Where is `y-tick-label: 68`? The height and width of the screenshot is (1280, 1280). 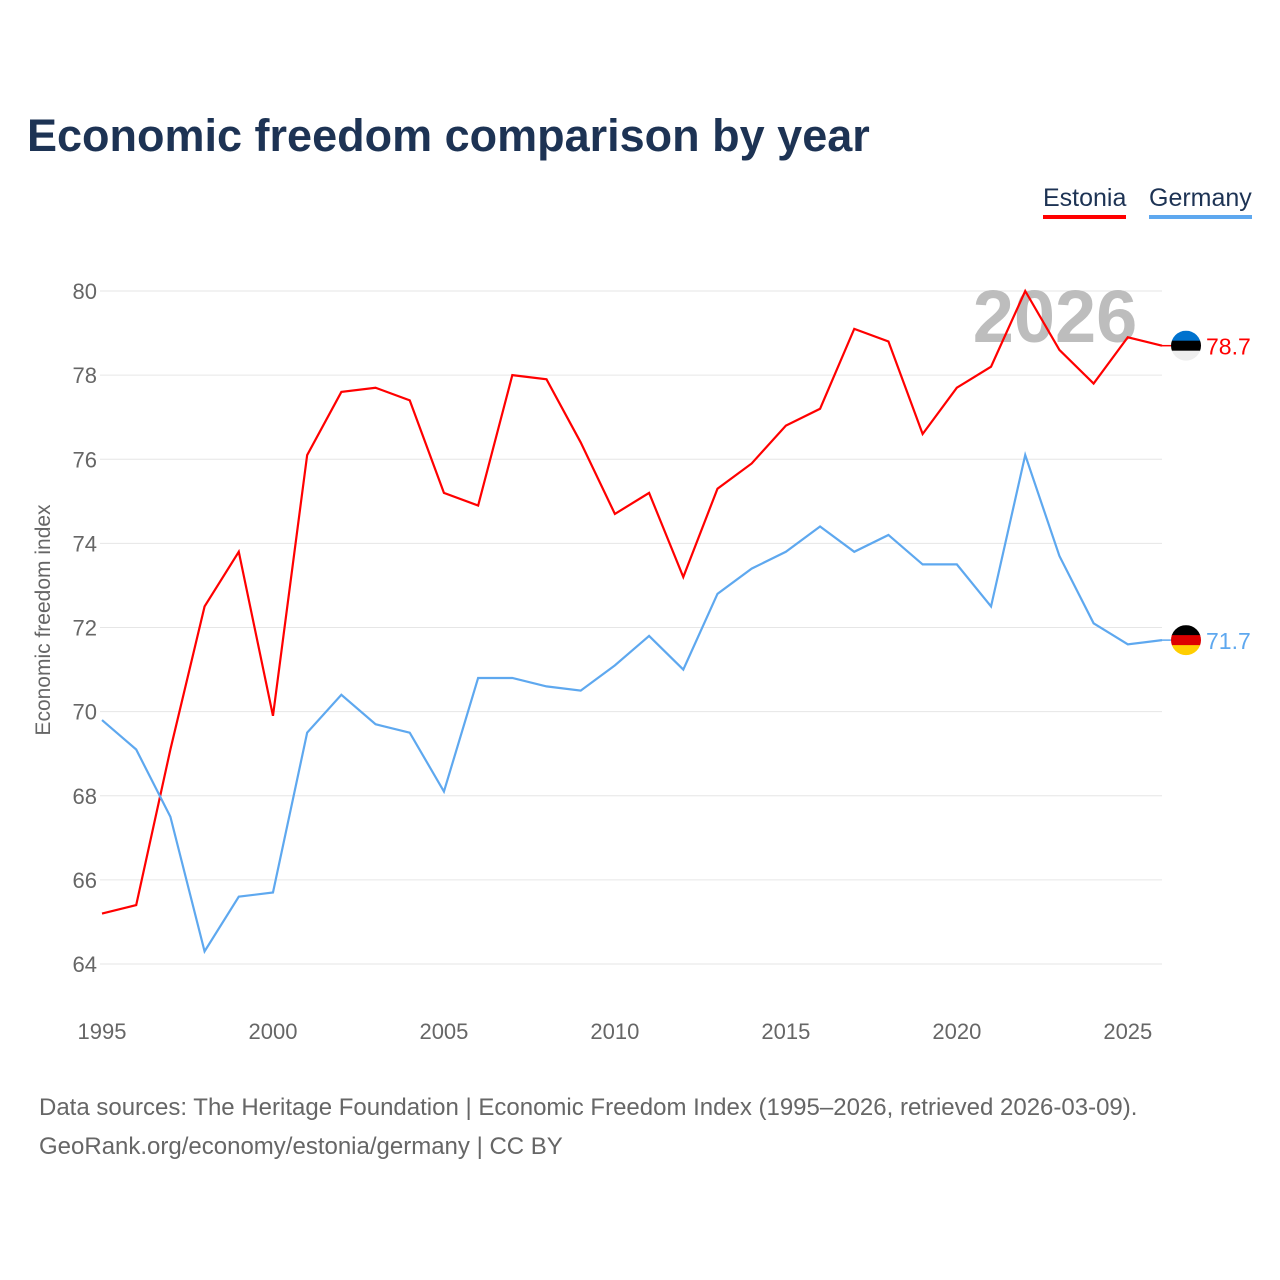 y-tick-label: 68 is located at coordinates (85, 796).